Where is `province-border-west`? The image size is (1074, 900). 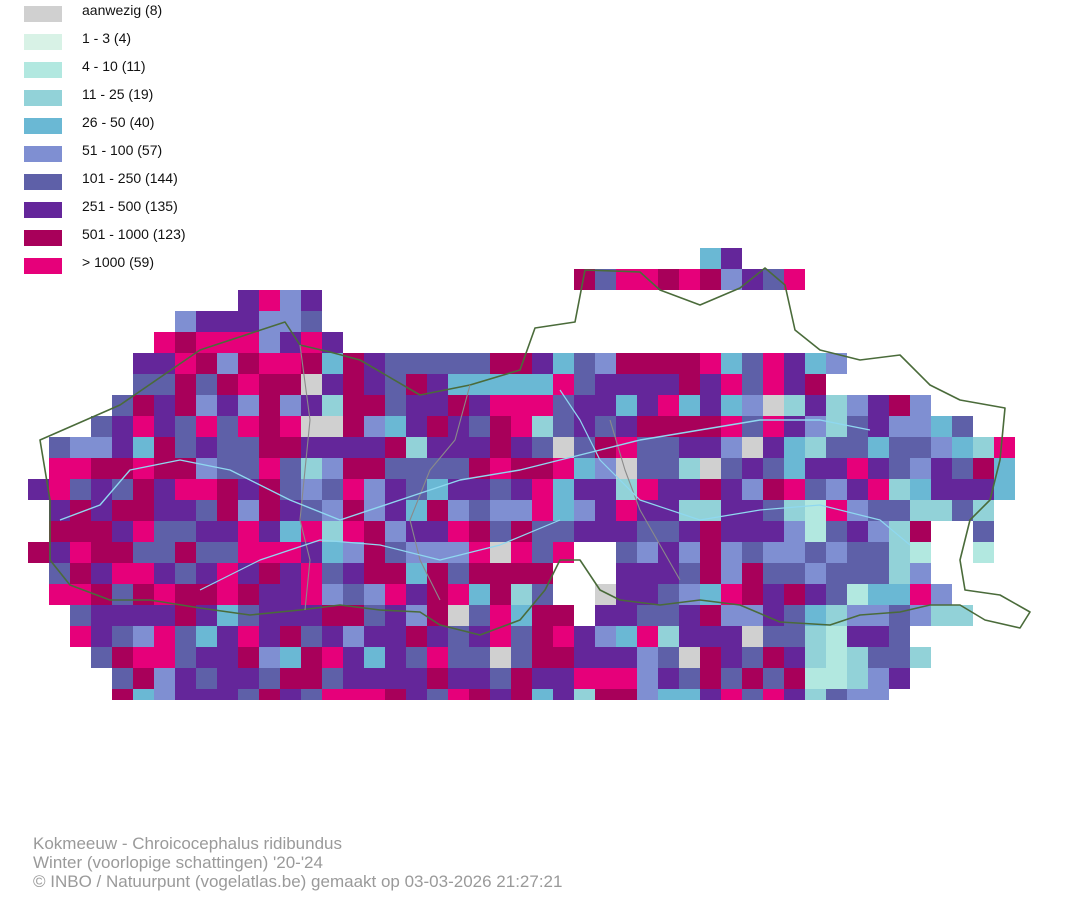
province-border-west is located at coordinates (305, 477).